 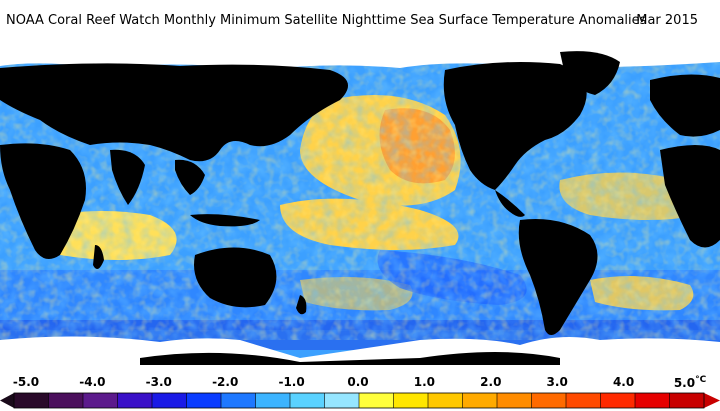 I want to click on colorbar-border, so click(x=359, y=400).